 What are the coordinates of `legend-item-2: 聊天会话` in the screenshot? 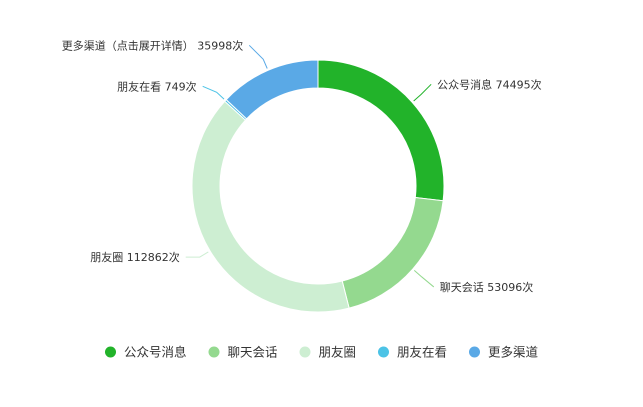 It's located at (243, 352).